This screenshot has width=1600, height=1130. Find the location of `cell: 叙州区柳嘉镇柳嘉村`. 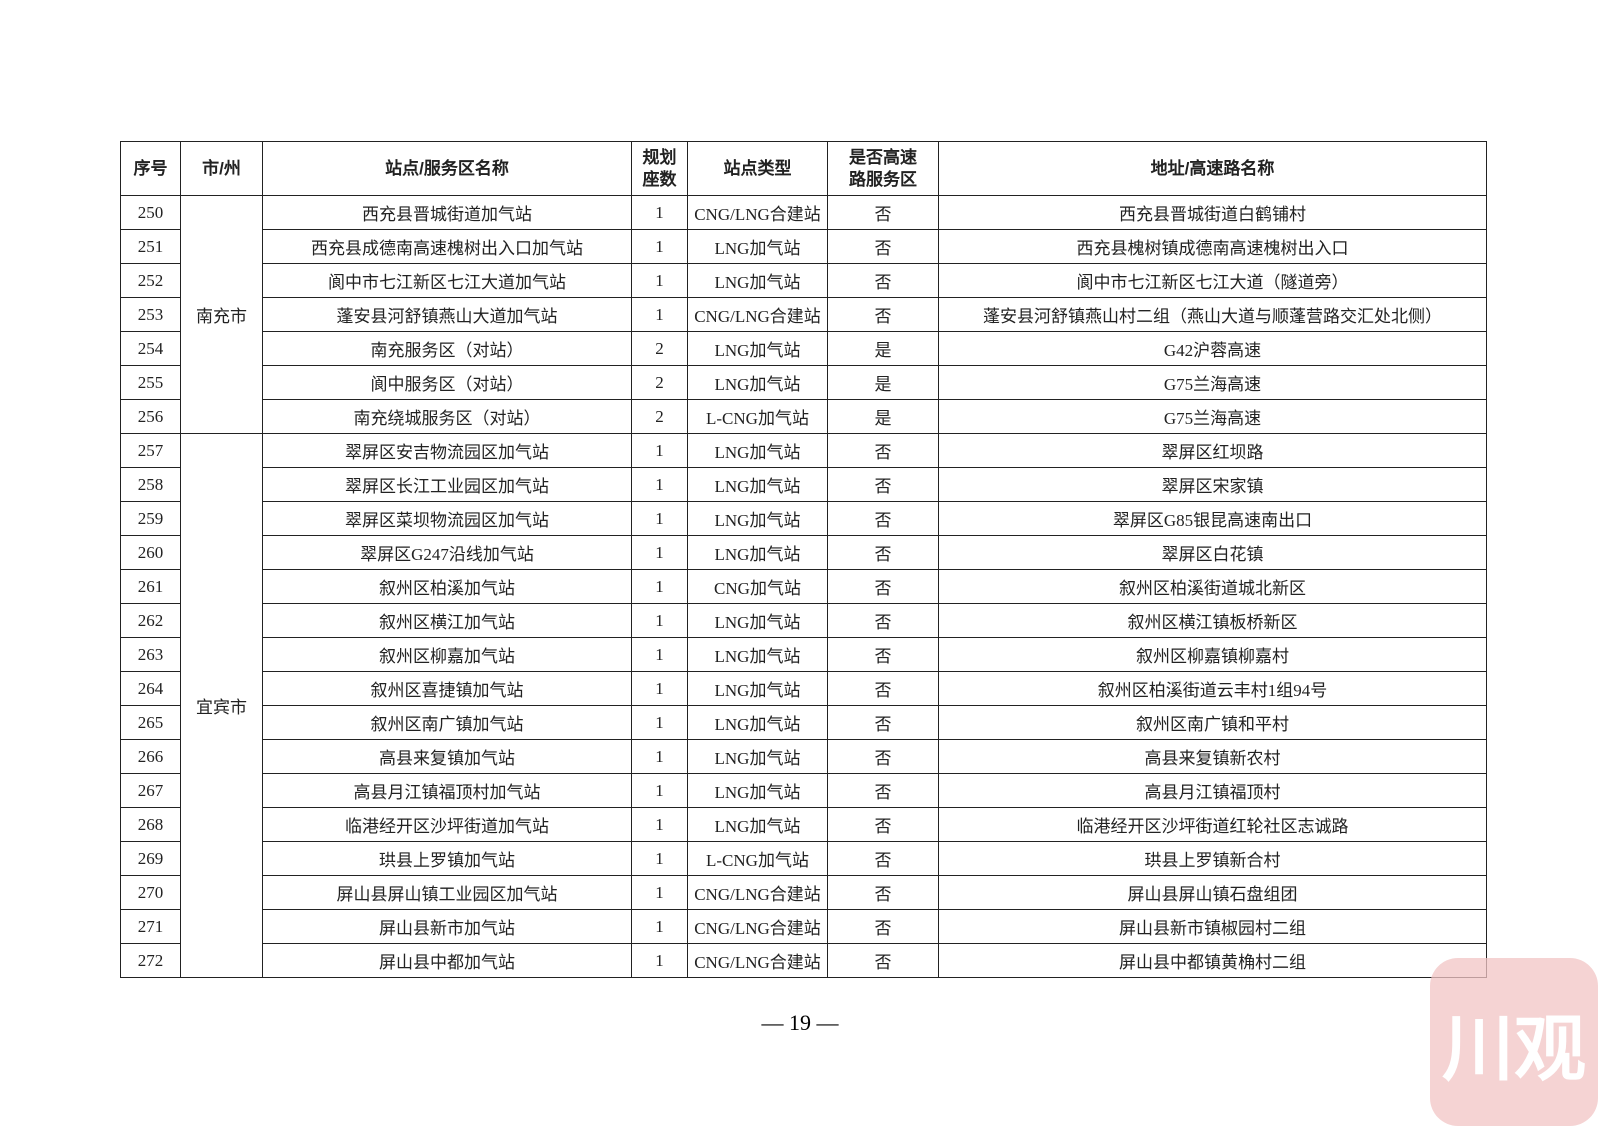

cell: 叙州区柳嘉镇柳嘉村 is located at coordinates (1212, 654).